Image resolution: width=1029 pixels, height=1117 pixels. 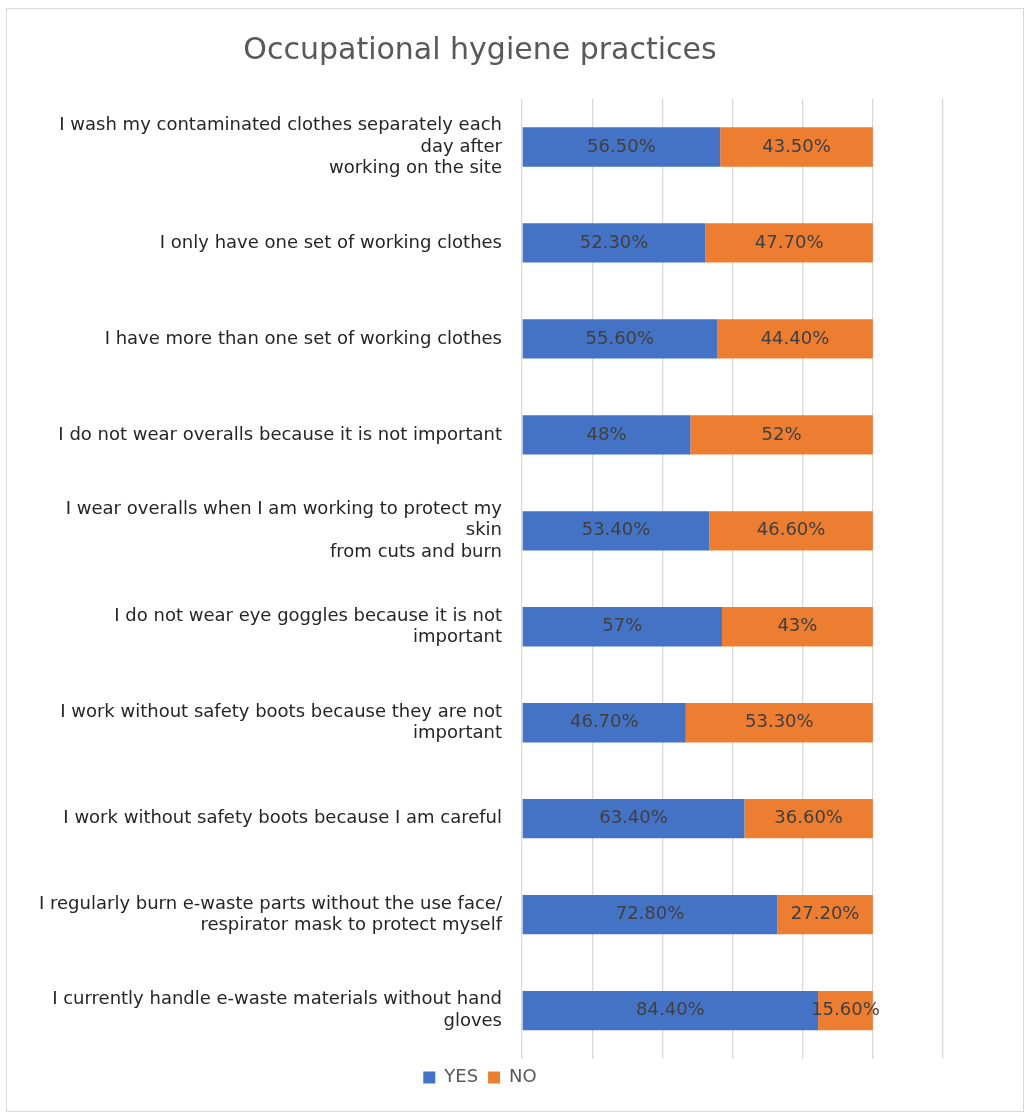 I want to click on y-tick-label: I wear overalls when I am working to protect my skin from cuts and burn, so click(x=284, y=529).